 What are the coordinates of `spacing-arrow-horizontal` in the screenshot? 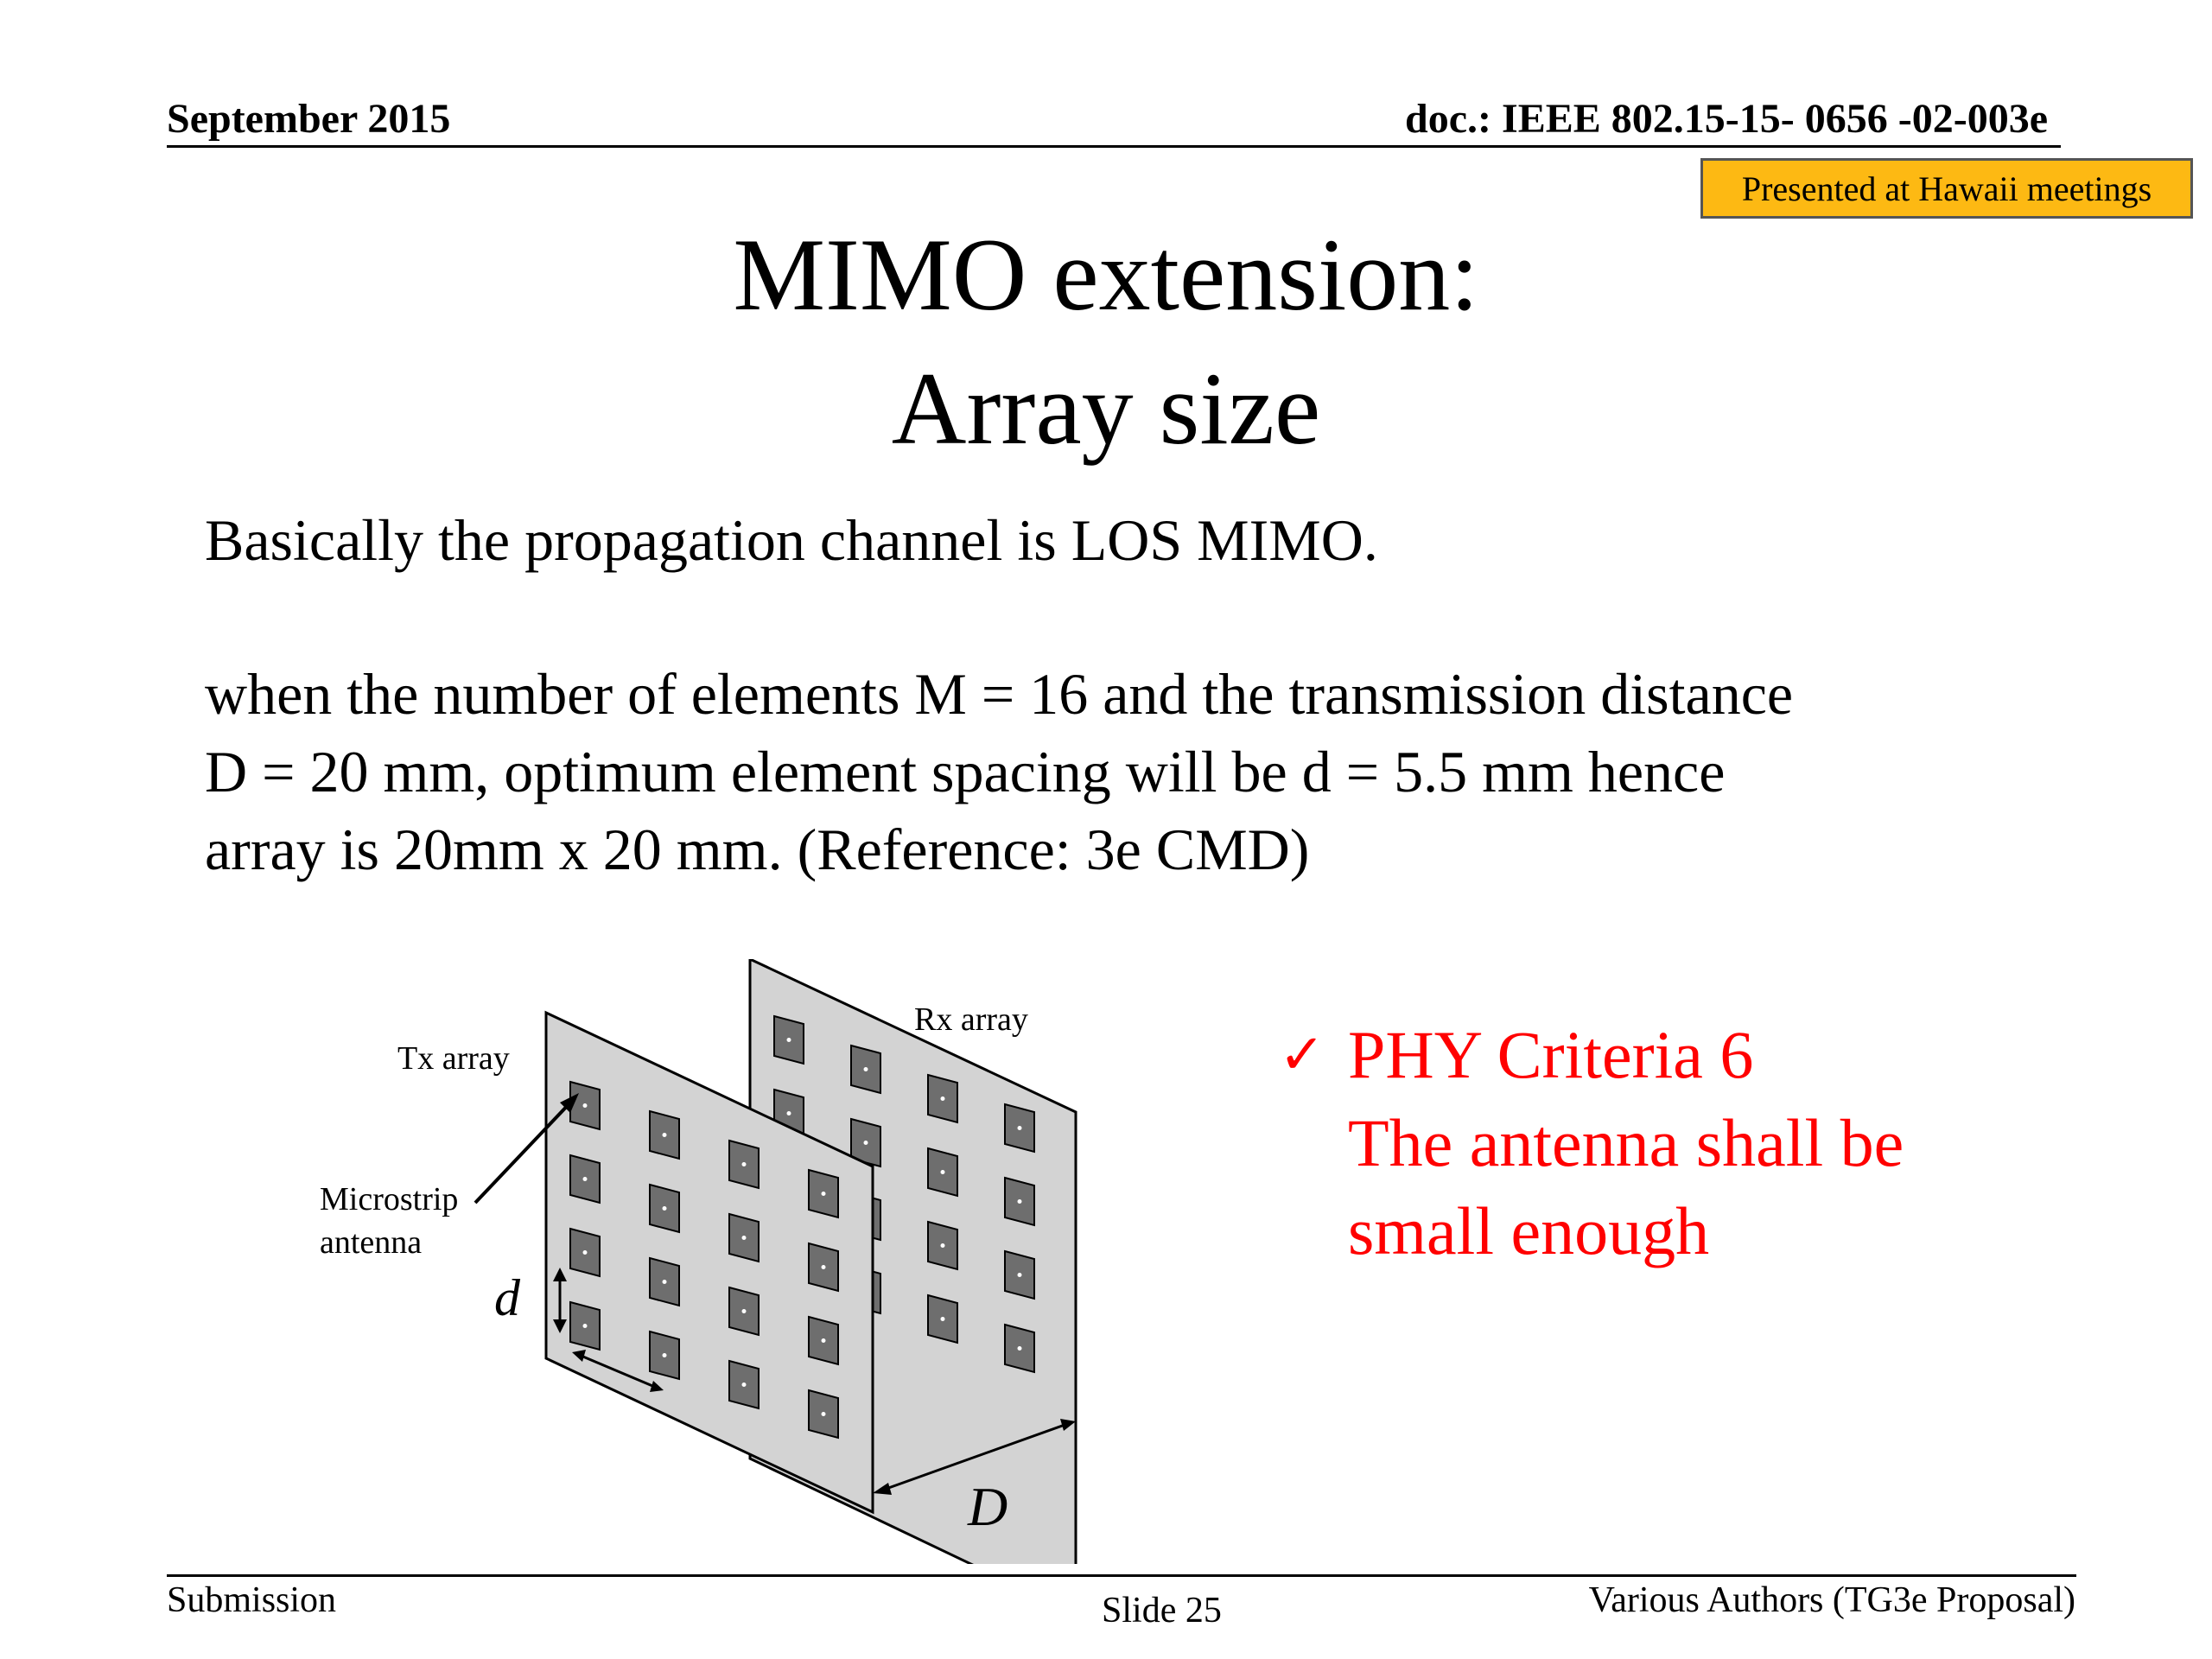 It's located at (618, 1371).